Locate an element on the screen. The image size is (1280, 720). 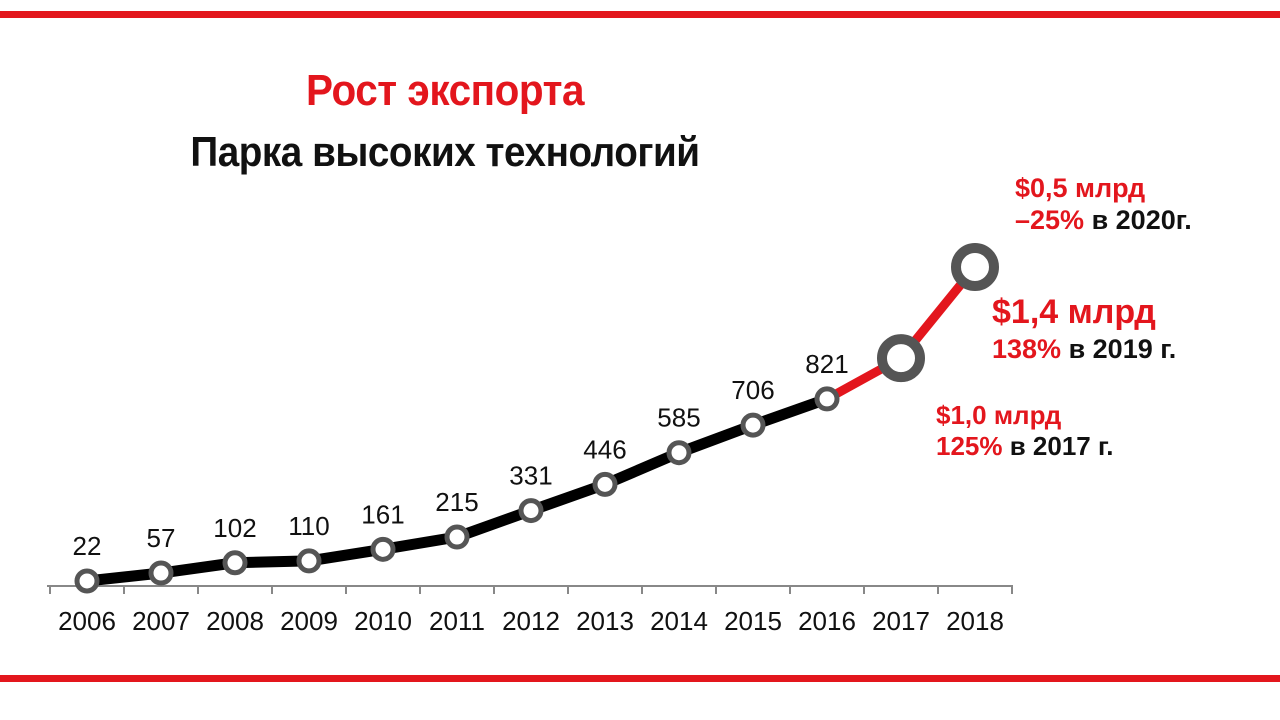
x-tick-label-2006: 2006 is located at coordinates (87, 621).